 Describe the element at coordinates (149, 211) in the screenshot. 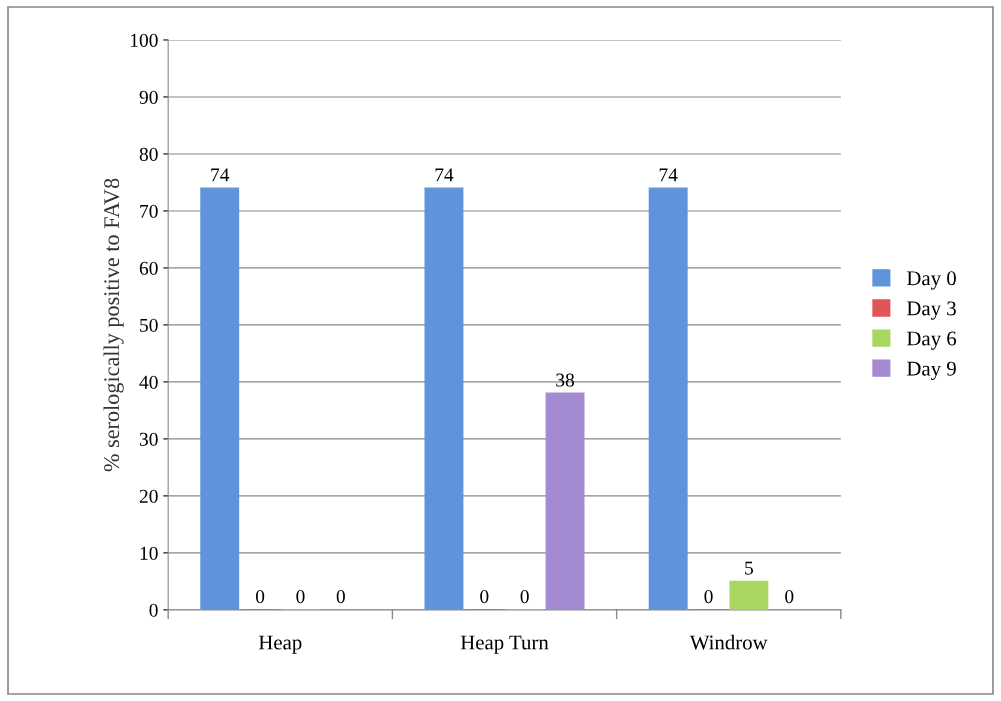

I see `y-tick-label: 70` at that location.